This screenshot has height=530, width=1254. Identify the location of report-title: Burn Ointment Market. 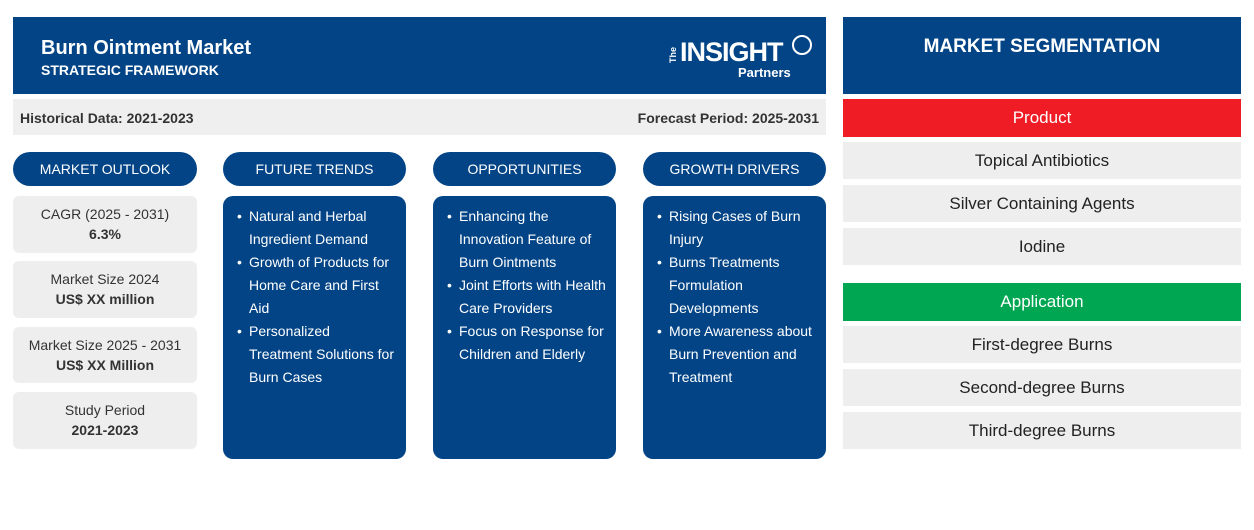
(146, 48).